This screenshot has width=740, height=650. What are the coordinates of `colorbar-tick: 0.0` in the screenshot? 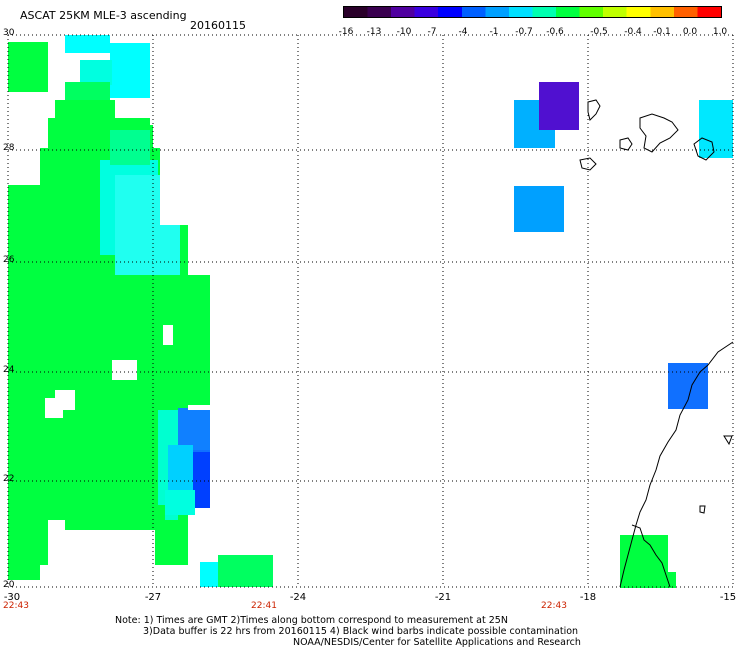 It's located at (690, 32).